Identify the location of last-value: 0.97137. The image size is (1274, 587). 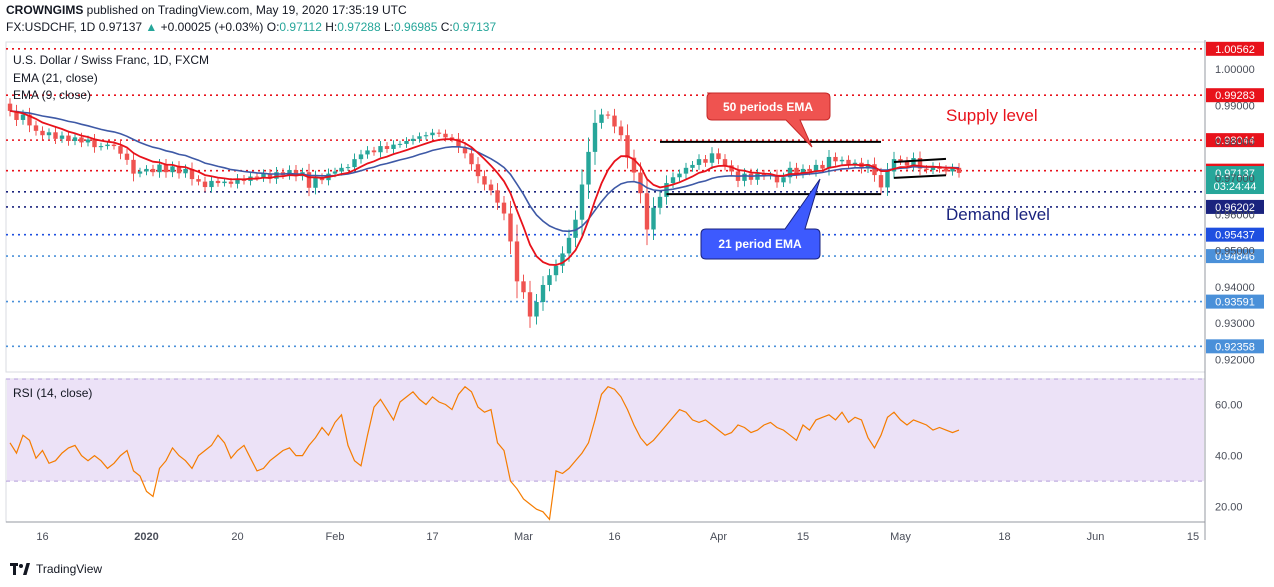
(120, 27).